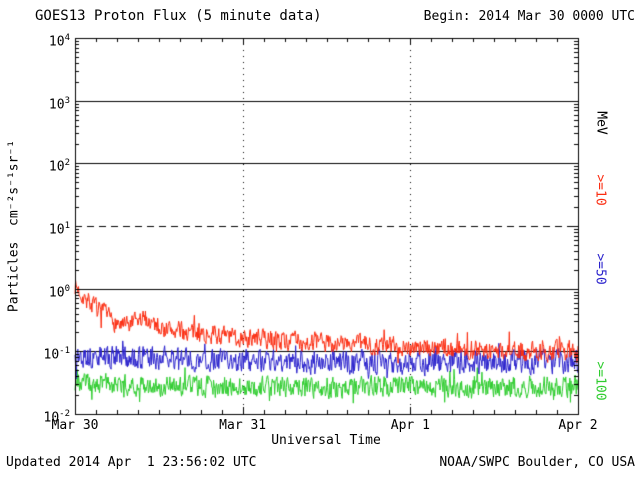 This screenshot has height=480, width=640. What do you see at coordinates (537, 462) in the screenshot?
I see `source-attribution: NOAA/SWPC Boulder, CO USA` at bounding box center [537, 462].